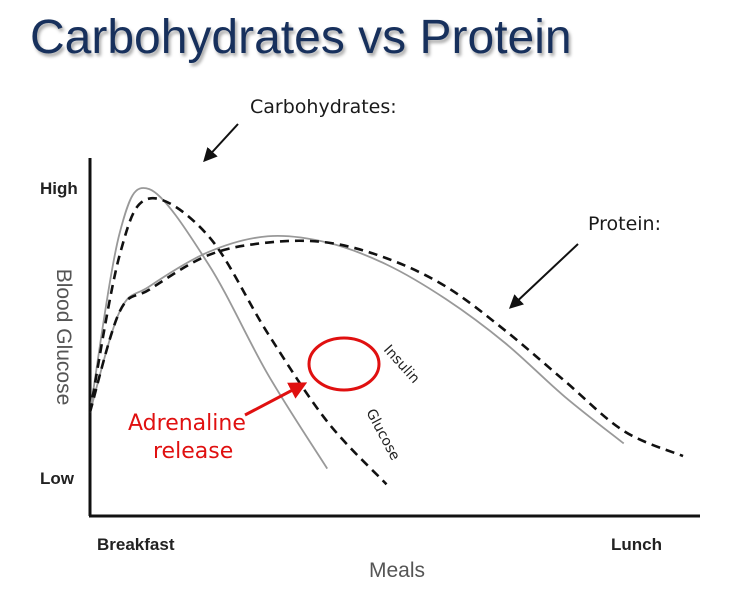 This screenshot has height=591, width=740. I want to click on carbohydrates-annotation: Carbohydrates:, so click(323, 107).